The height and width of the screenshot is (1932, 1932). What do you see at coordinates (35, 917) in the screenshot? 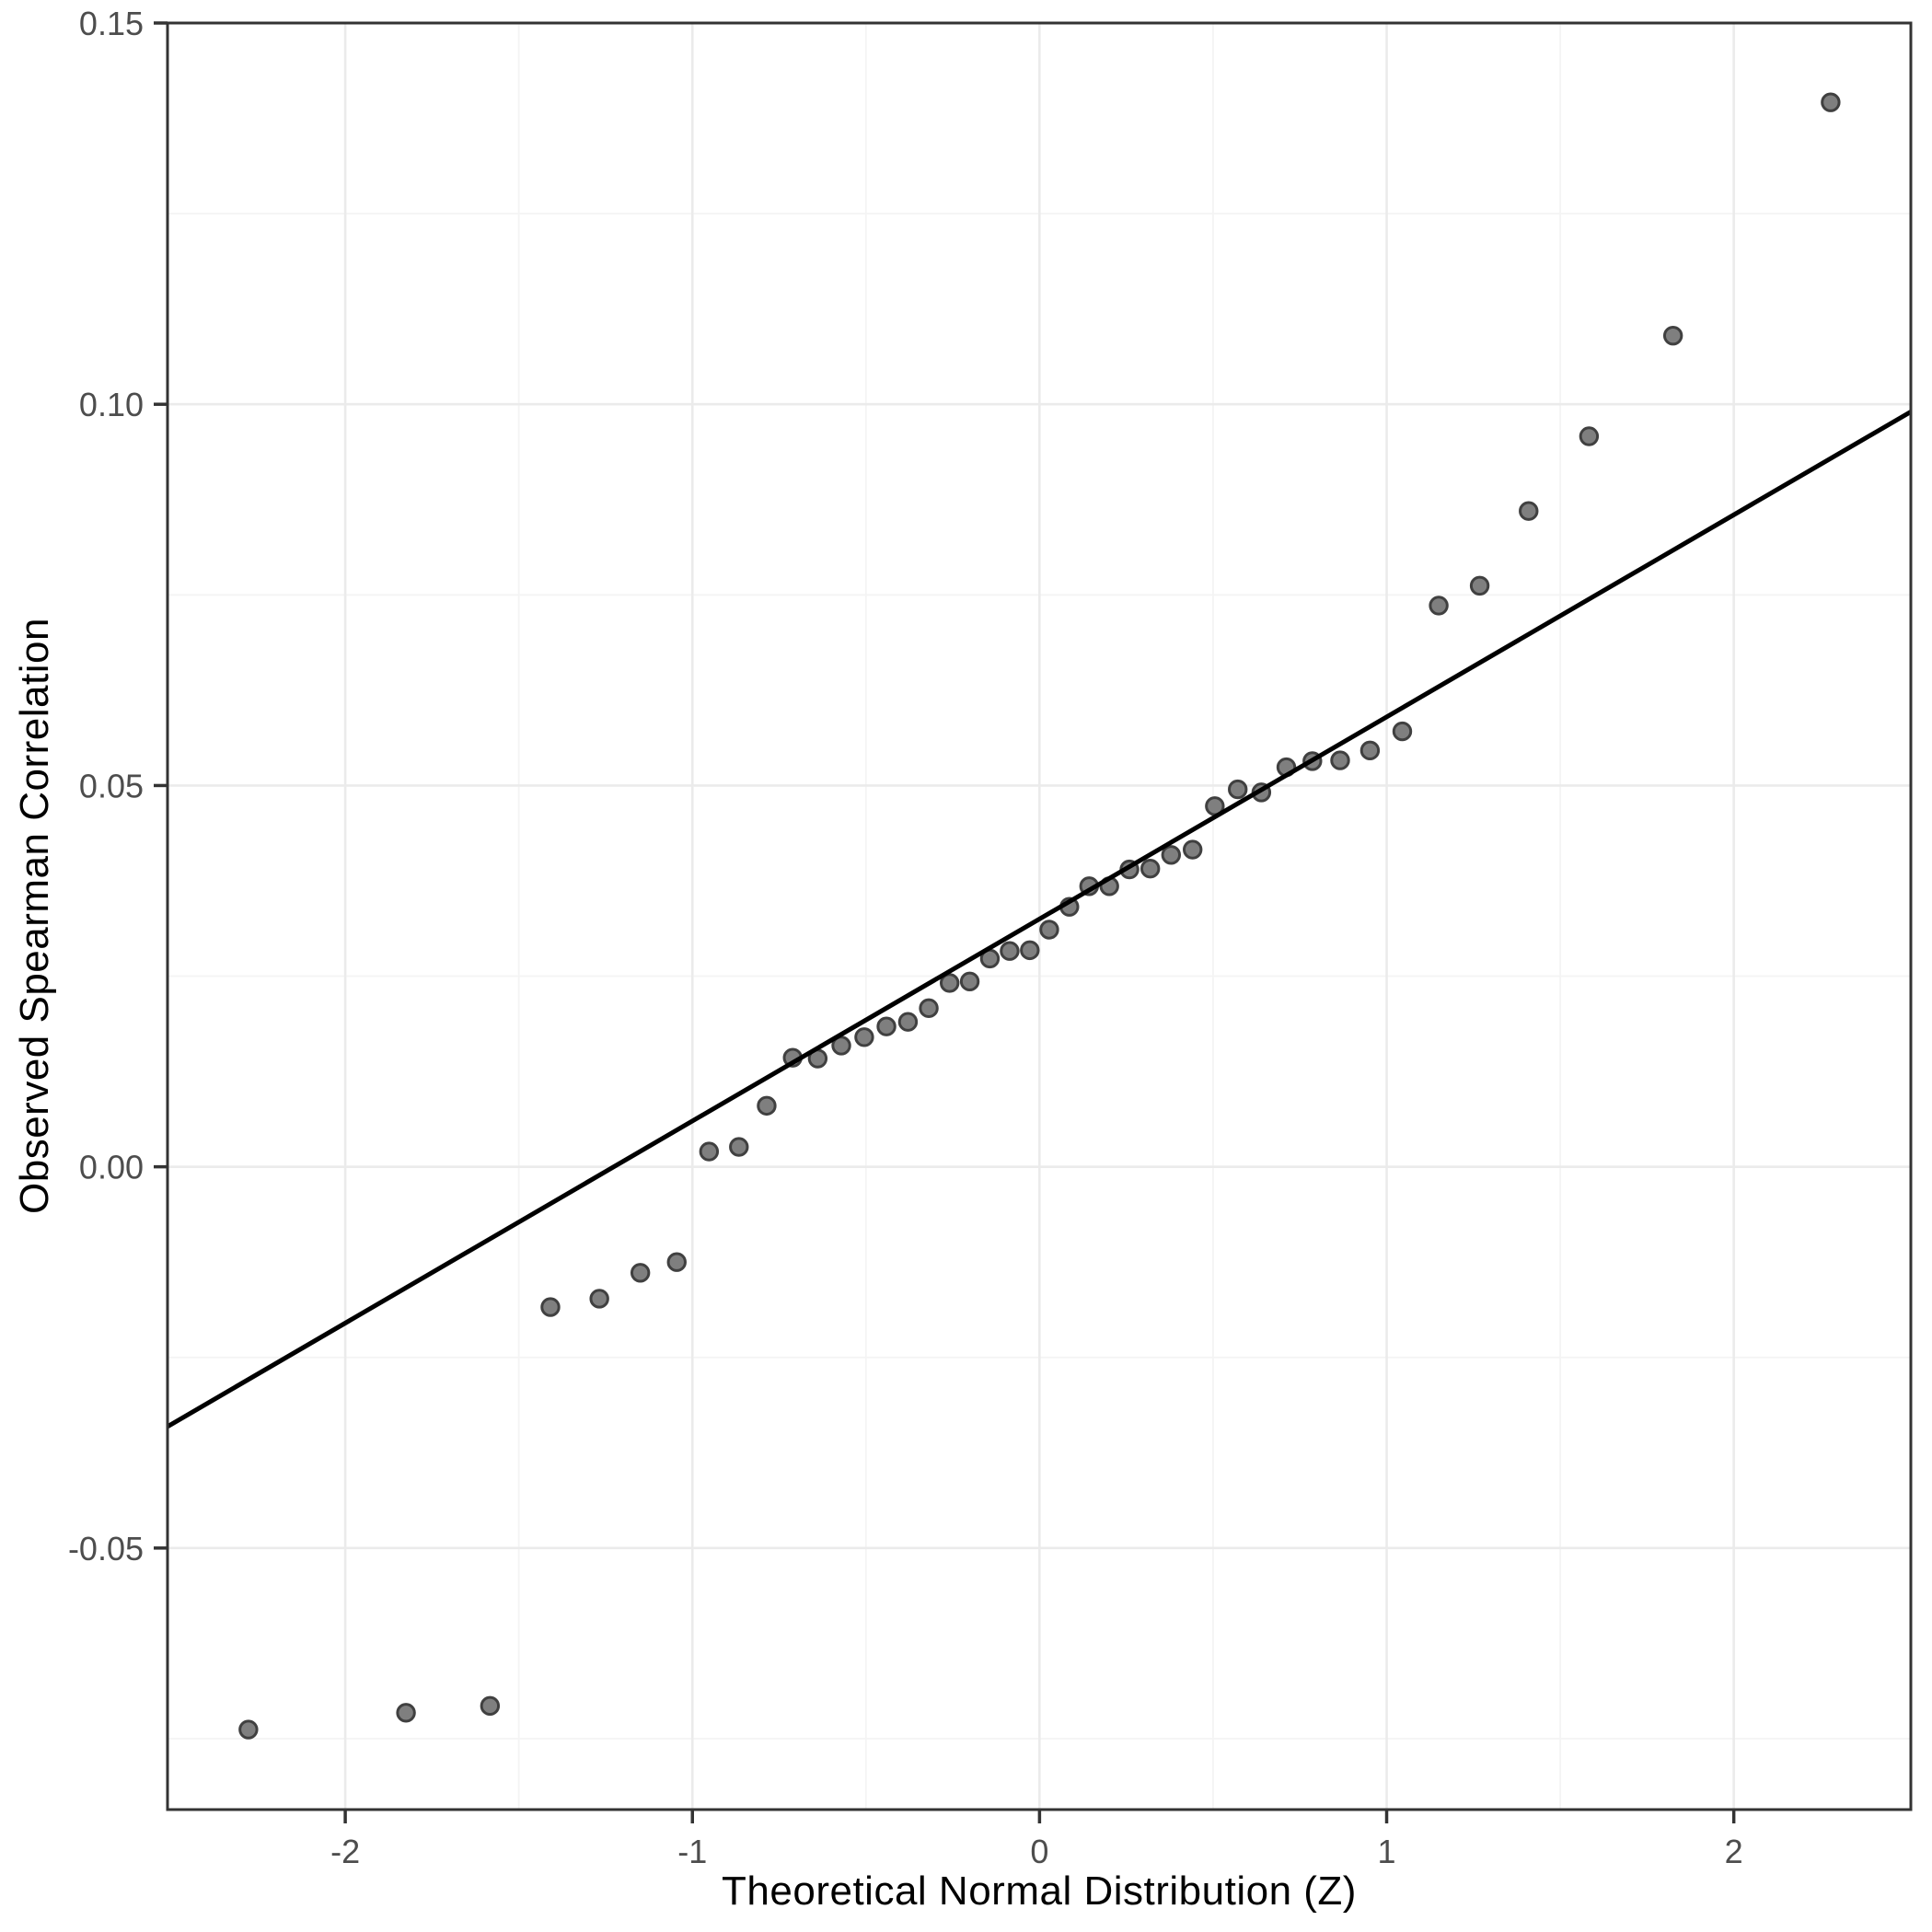
I see `y-axis-title: Observed Spearman Correlation` at bounding box center [35, 917].